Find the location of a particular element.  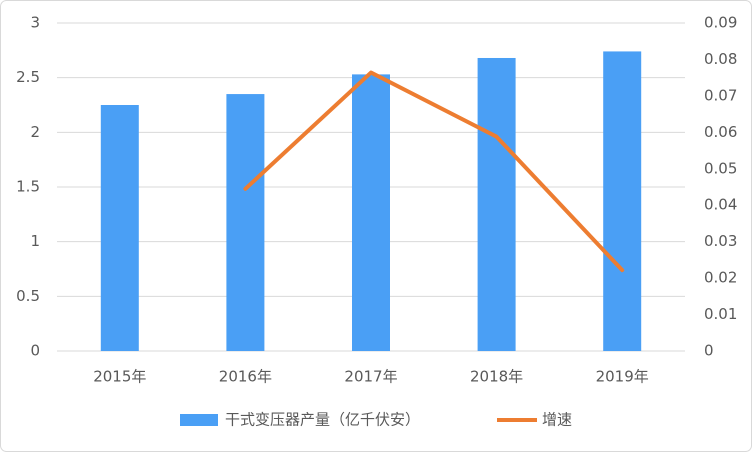

x-tick-label: 2015年 is located at coordinates (119, 377).